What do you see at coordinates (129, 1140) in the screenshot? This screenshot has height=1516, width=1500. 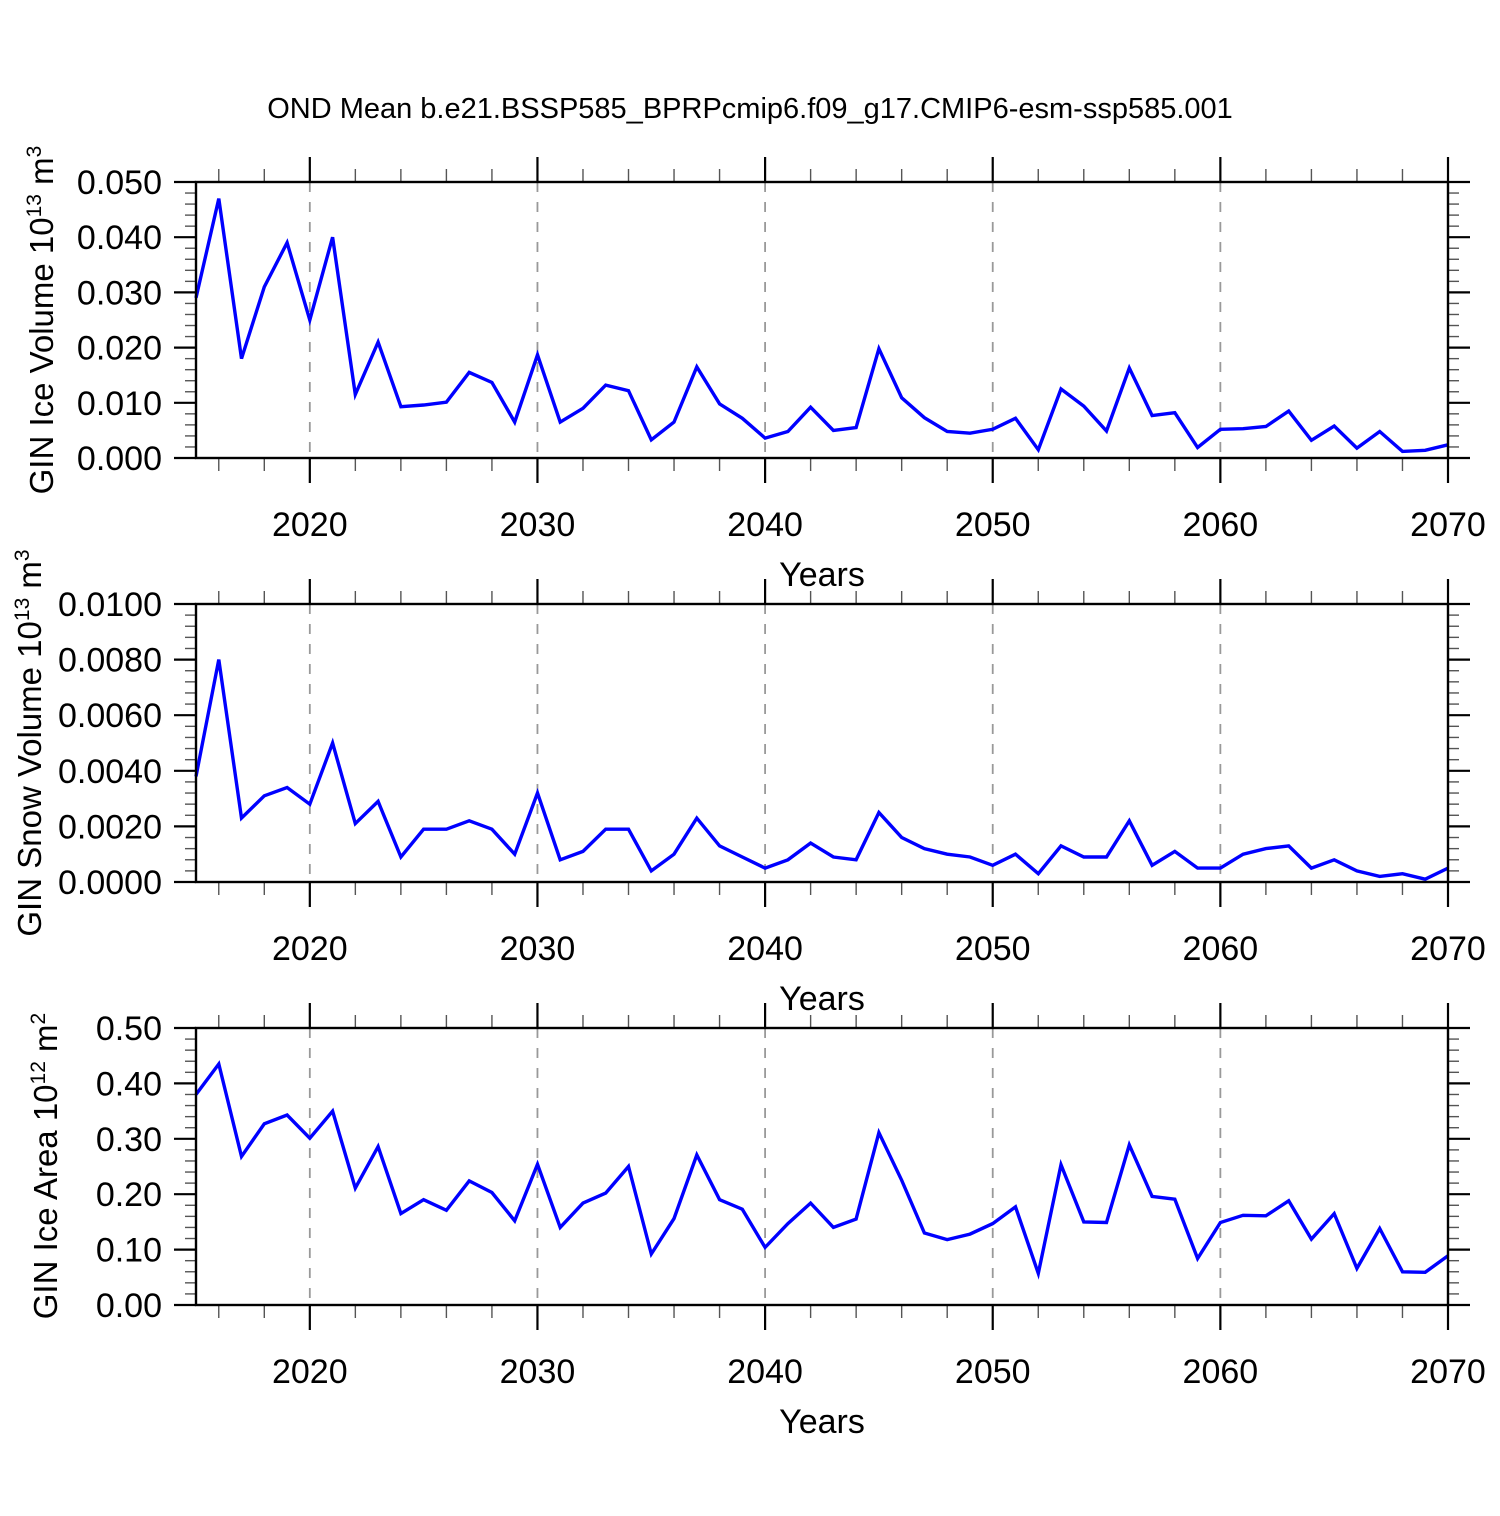 I see `y-tick-label: 0.30` at bounding box center [129, 1140].